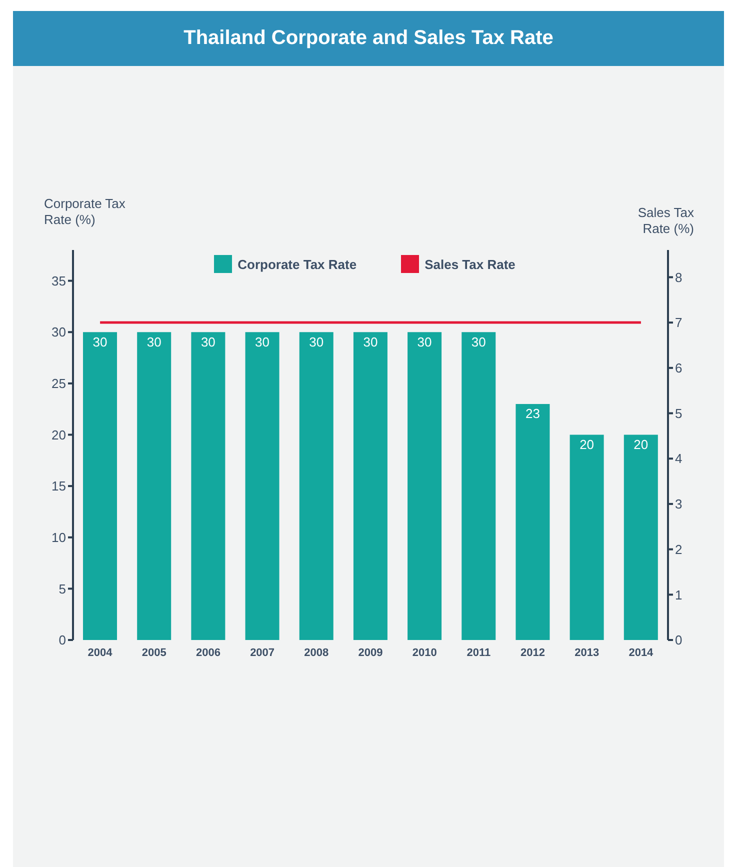 The image size is (729, 867). Describe the element at coordinates (316, 652) in the screenshot. I see `x-tick-label: 2008` at that location.